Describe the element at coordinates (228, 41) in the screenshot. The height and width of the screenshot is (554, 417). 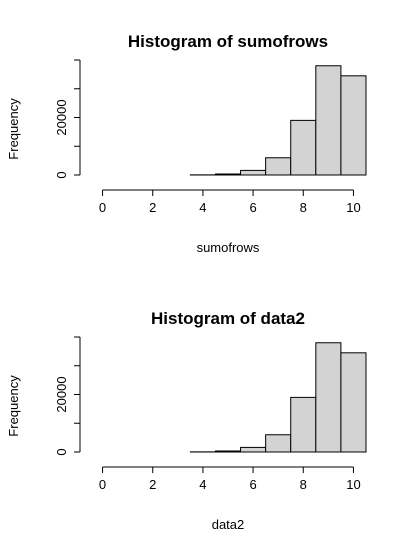
I see `chart-title: Histogram of sumofrows` at that location.